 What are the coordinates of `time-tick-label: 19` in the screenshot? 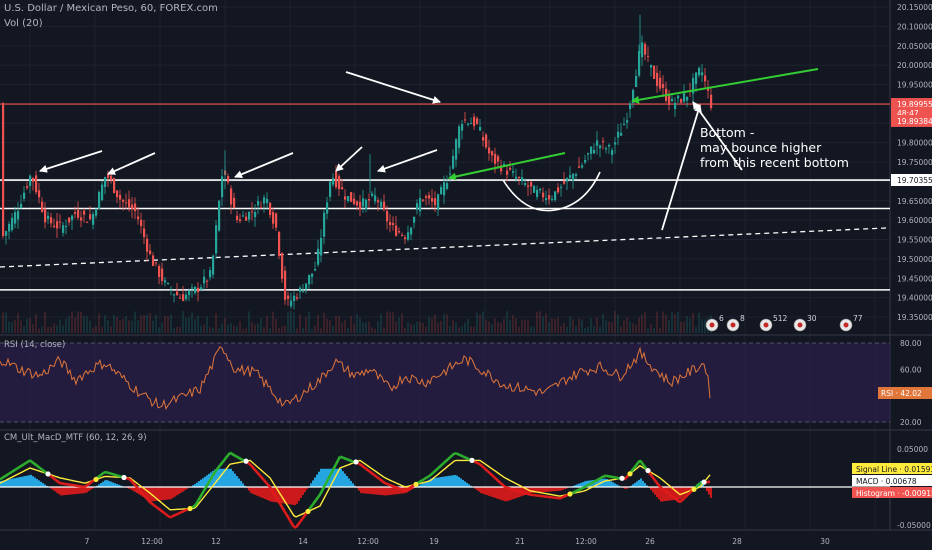 It's located at (434, 541).